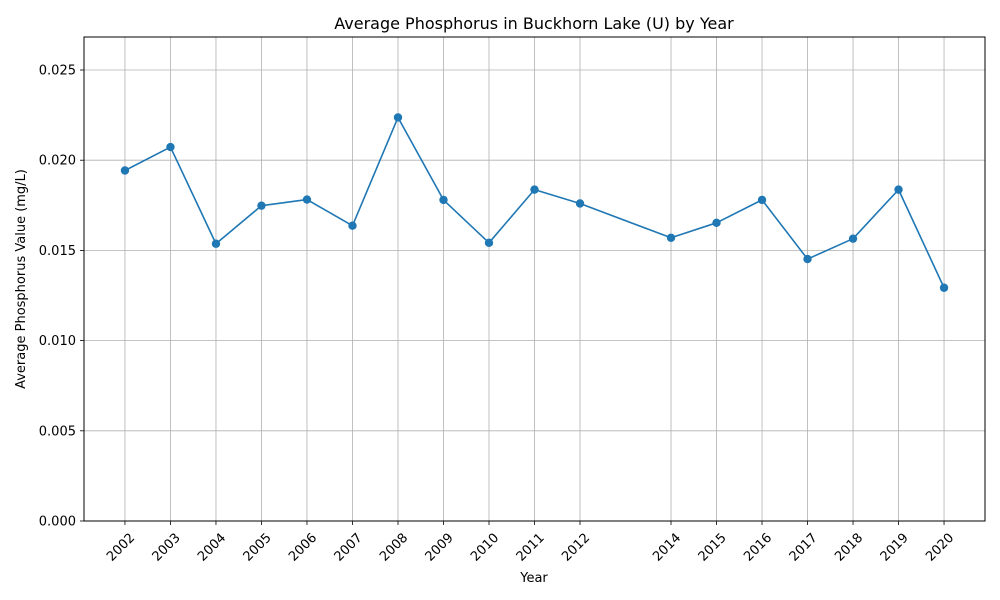  I want to click on y-tick-label: 0.020, so click(57, 161).